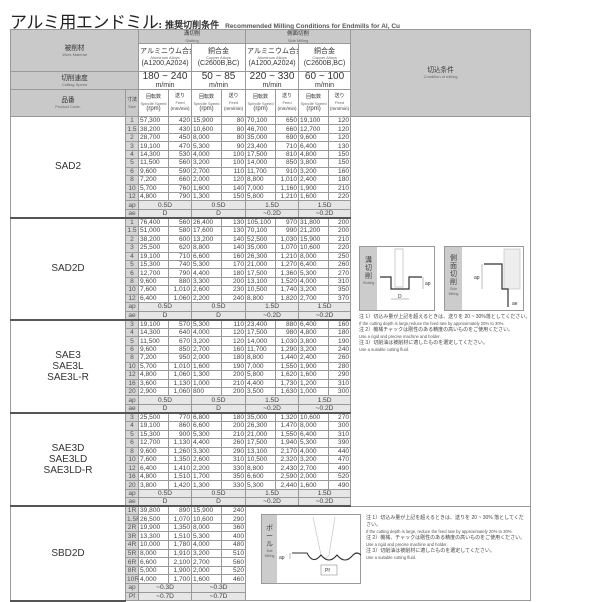 This screenshot has width=600, height=602. Describe the element at coordinates (340, 476) in the screenshot. I see `feed-cell: 520` at that location.